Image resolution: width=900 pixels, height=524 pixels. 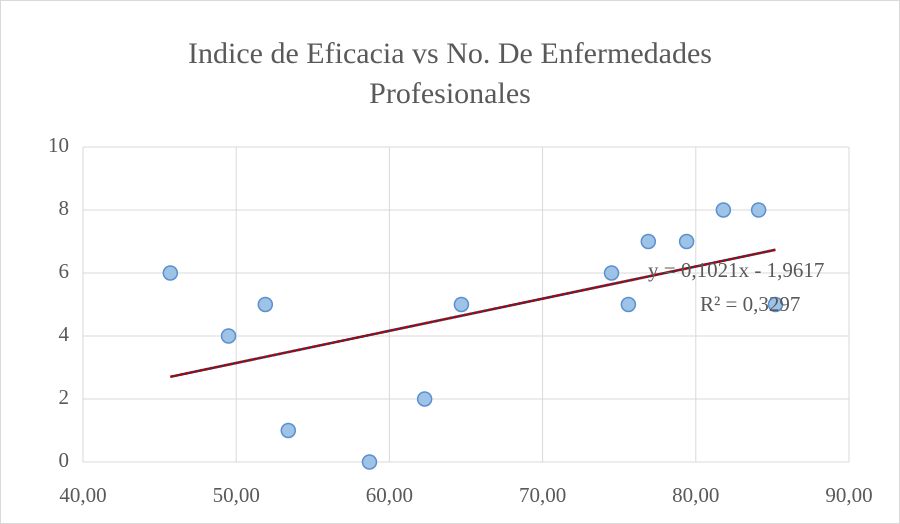 What do you see at coordinates (64, 460) in the screenshot?
I see `y-tick-label: 0` at bounding box center [64, 460].